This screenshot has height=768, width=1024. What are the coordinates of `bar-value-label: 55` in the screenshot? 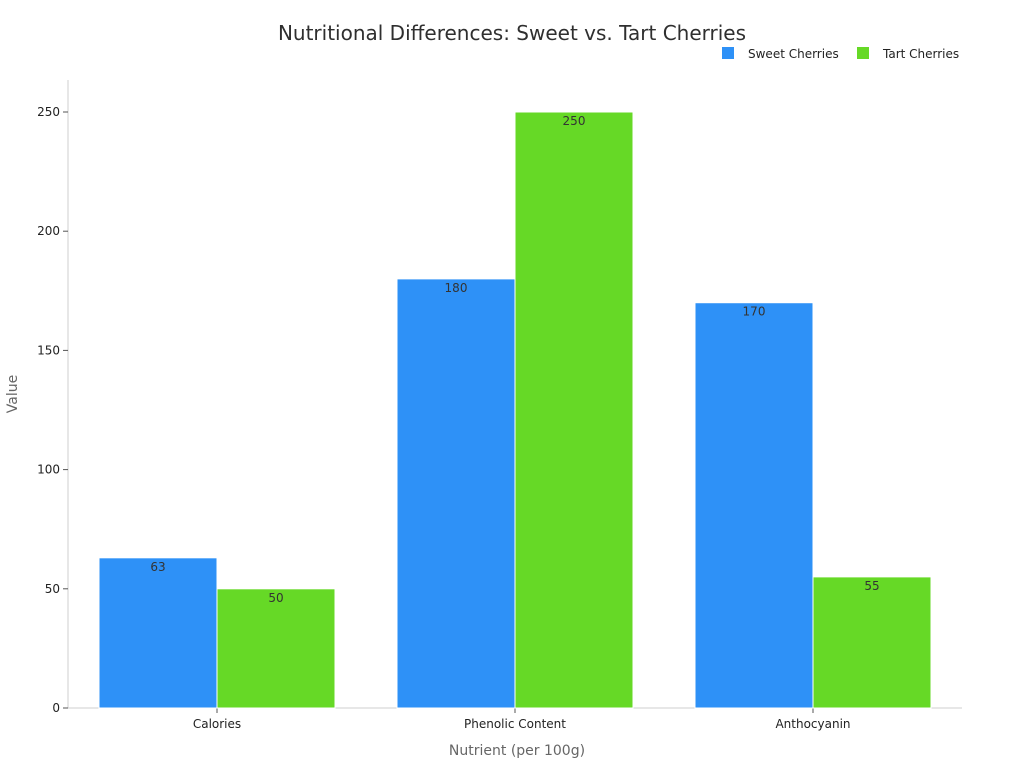 It's located at (871, 586).